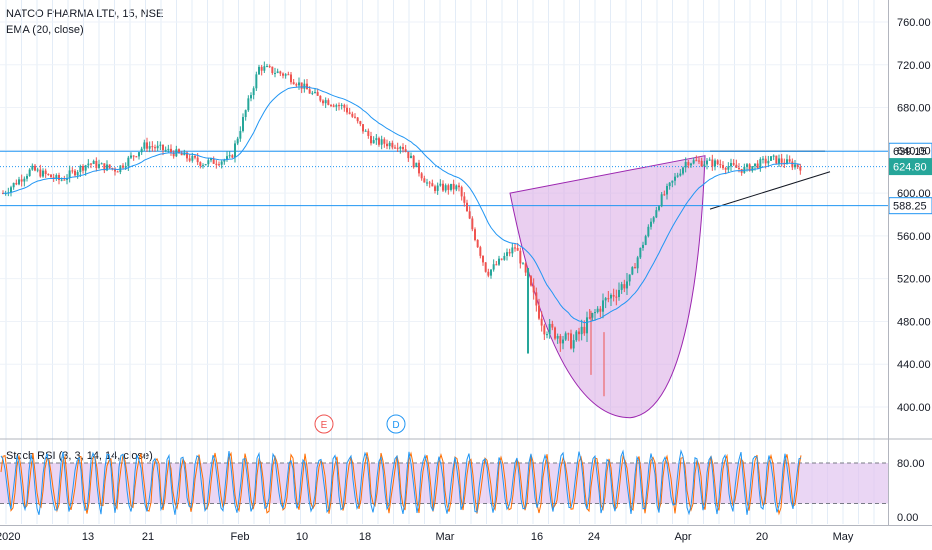 The height and width of the screenshot is (550, 932). Describe the element at coordinates (401, 483) in the screenshot. I see `rsi-d-line` at that location.